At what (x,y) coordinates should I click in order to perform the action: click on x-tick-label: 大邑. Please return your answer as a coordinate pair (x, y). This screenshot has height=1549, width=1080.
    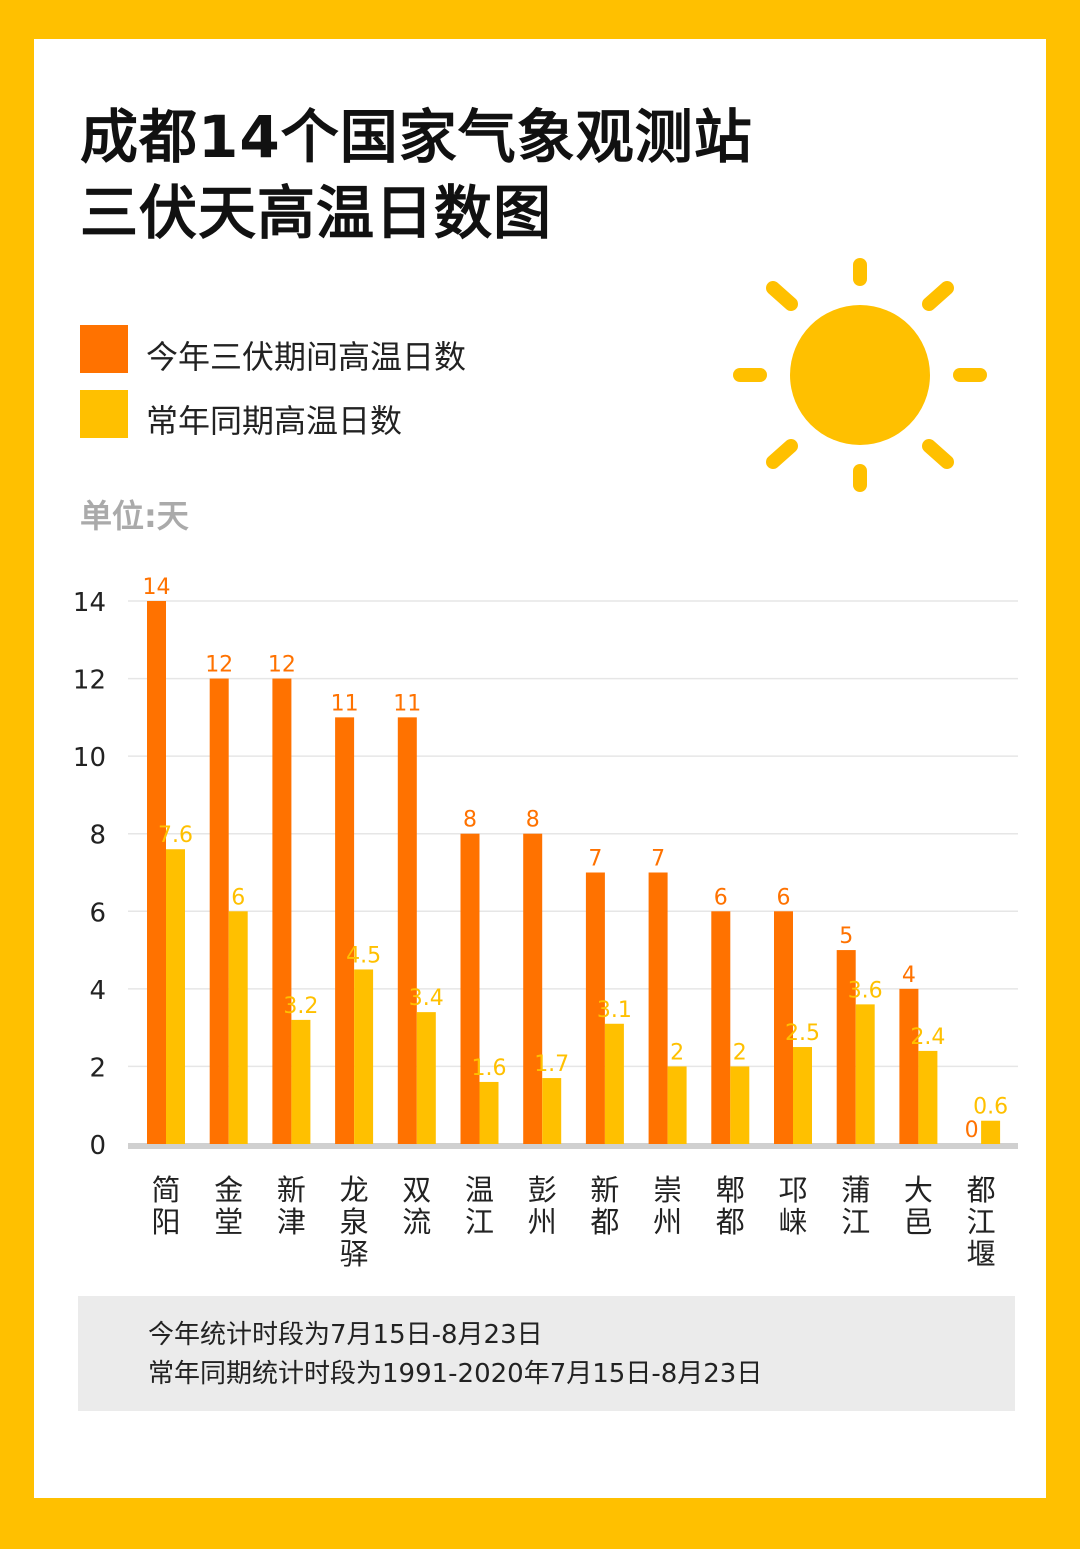
    Looking at the image, I should click on (918, 1206).